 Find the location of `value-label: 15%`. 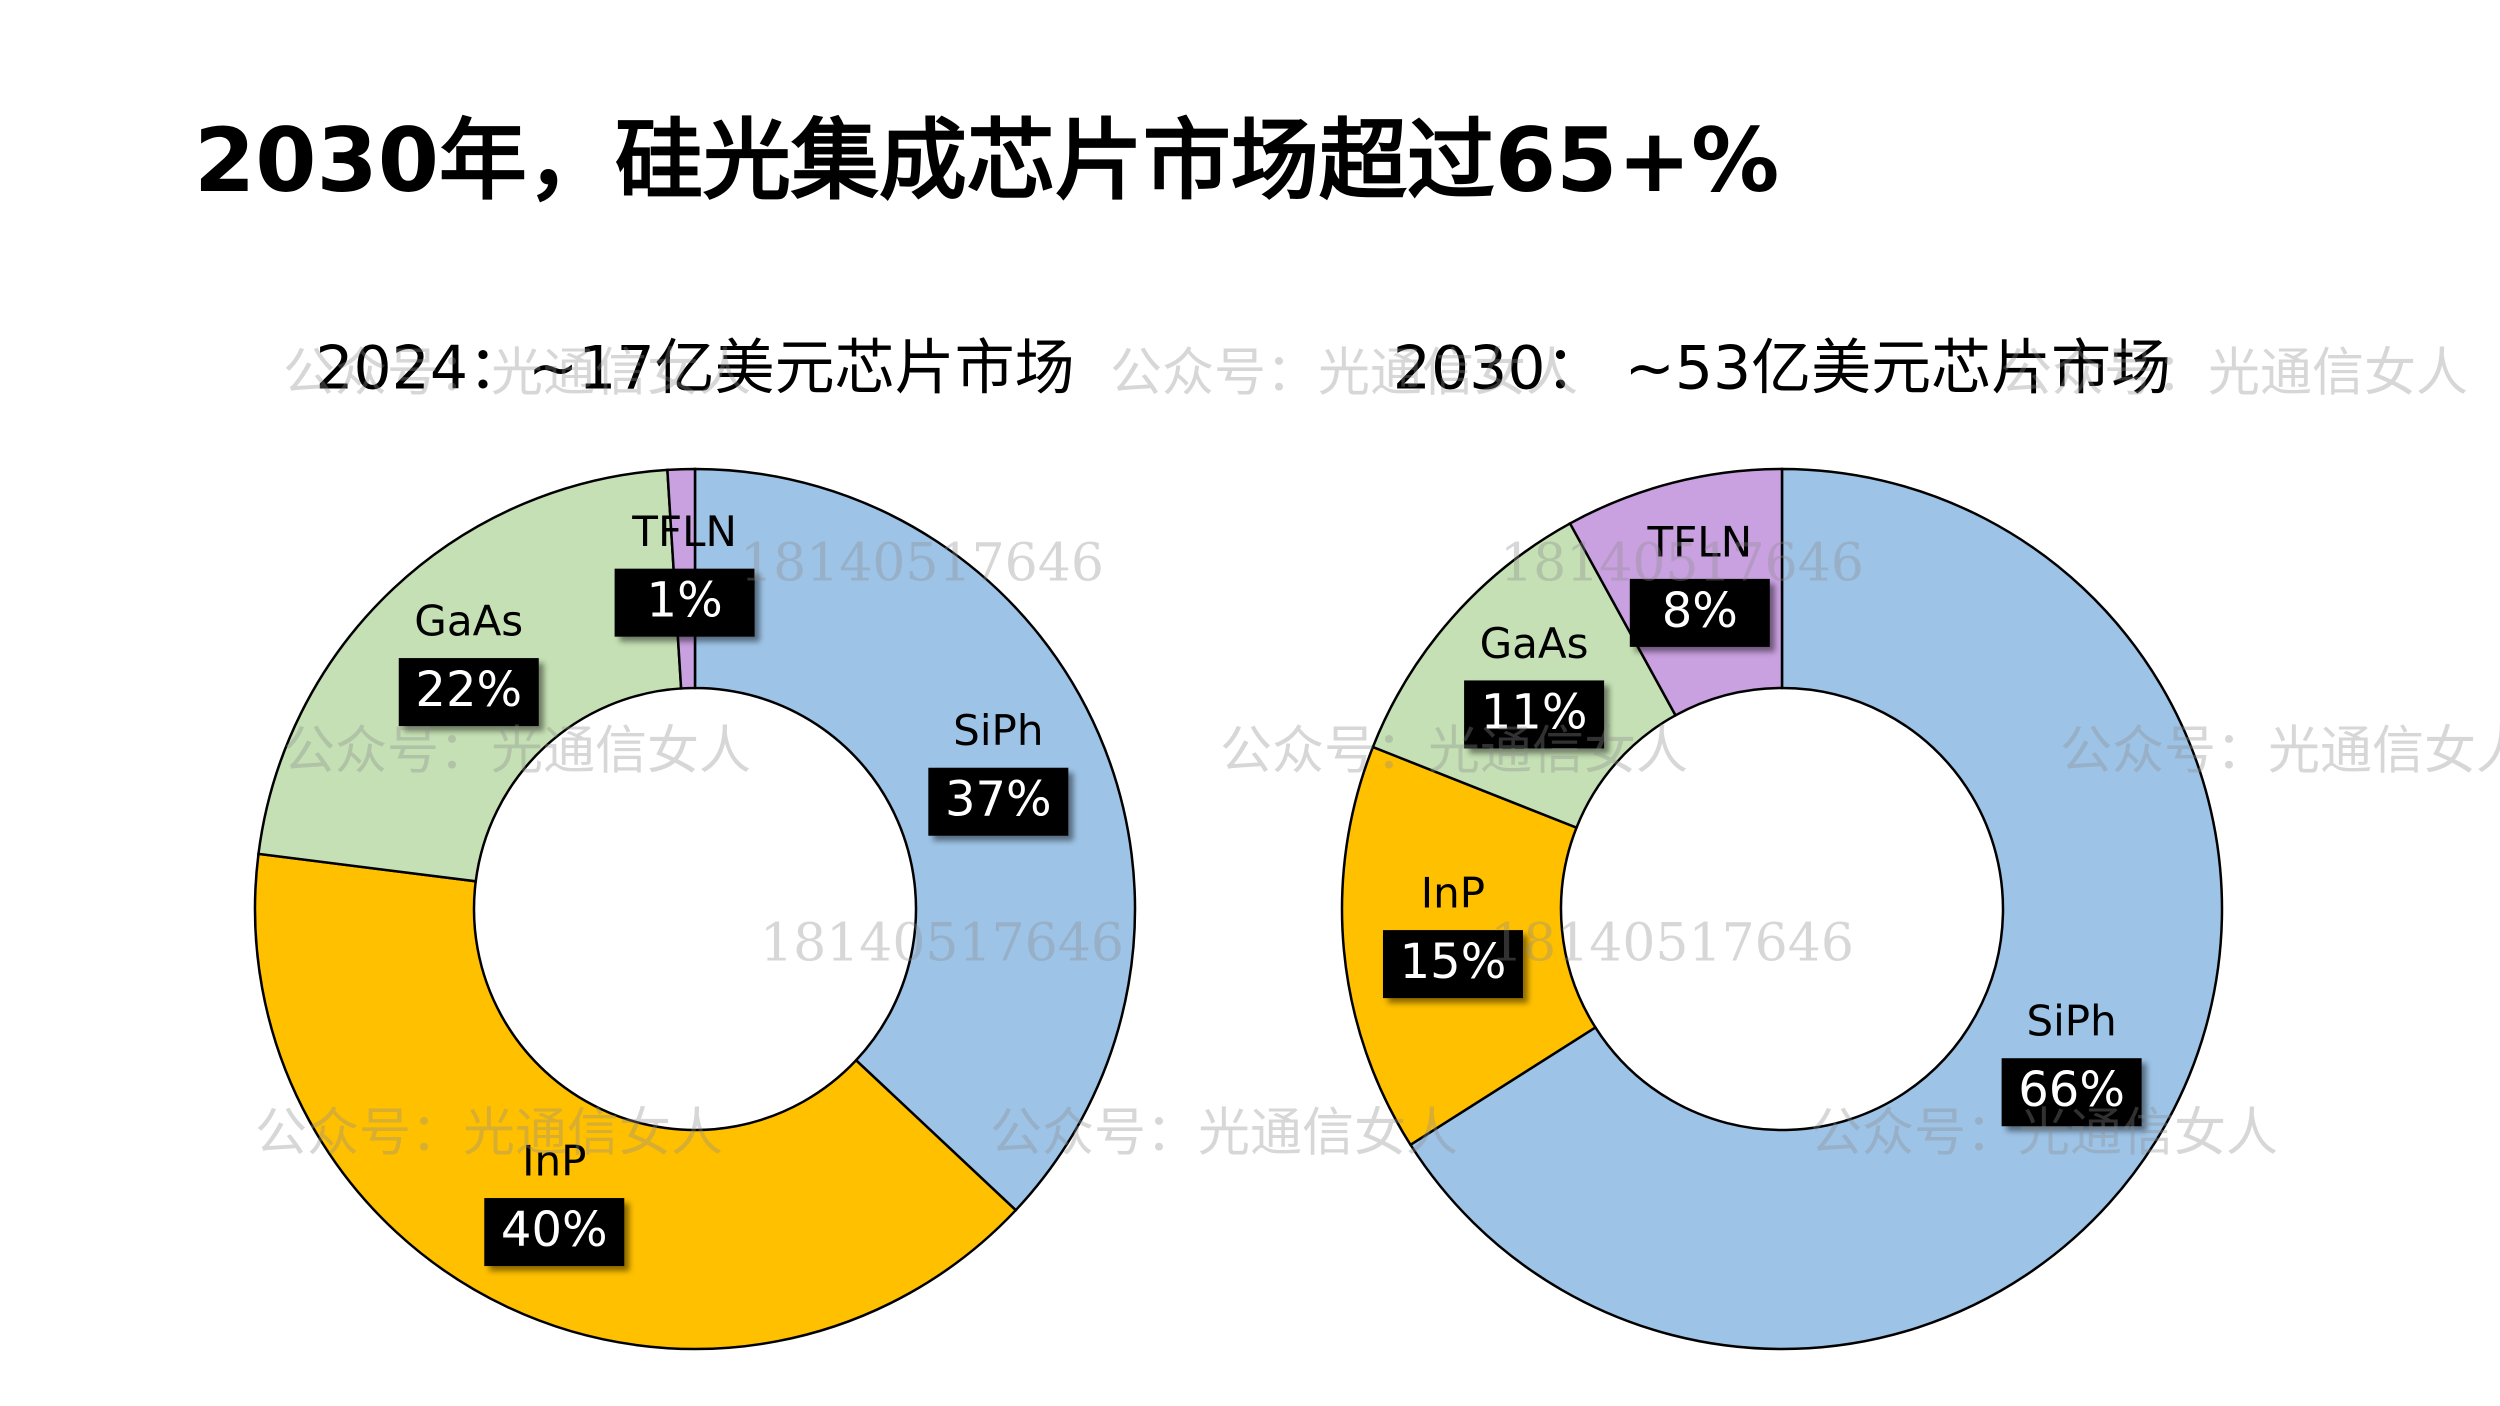

value-label: 15% is located at coordinates (1453, 962).